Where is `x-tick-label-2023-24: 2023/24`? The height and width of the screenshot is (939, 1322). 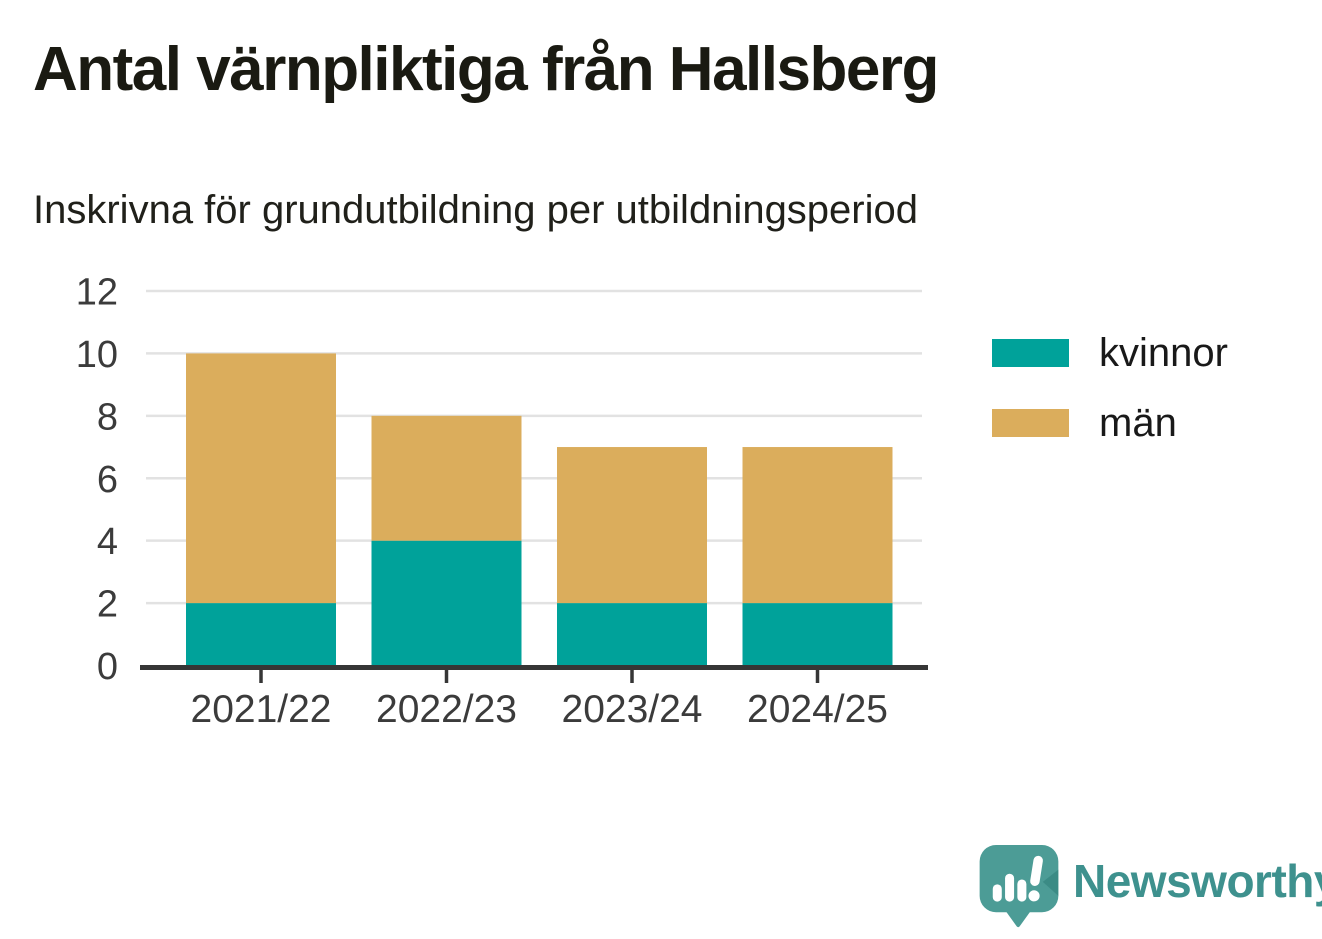
x-tick-label-2023-24: 2023/24 is located at coordinates (632, 709).